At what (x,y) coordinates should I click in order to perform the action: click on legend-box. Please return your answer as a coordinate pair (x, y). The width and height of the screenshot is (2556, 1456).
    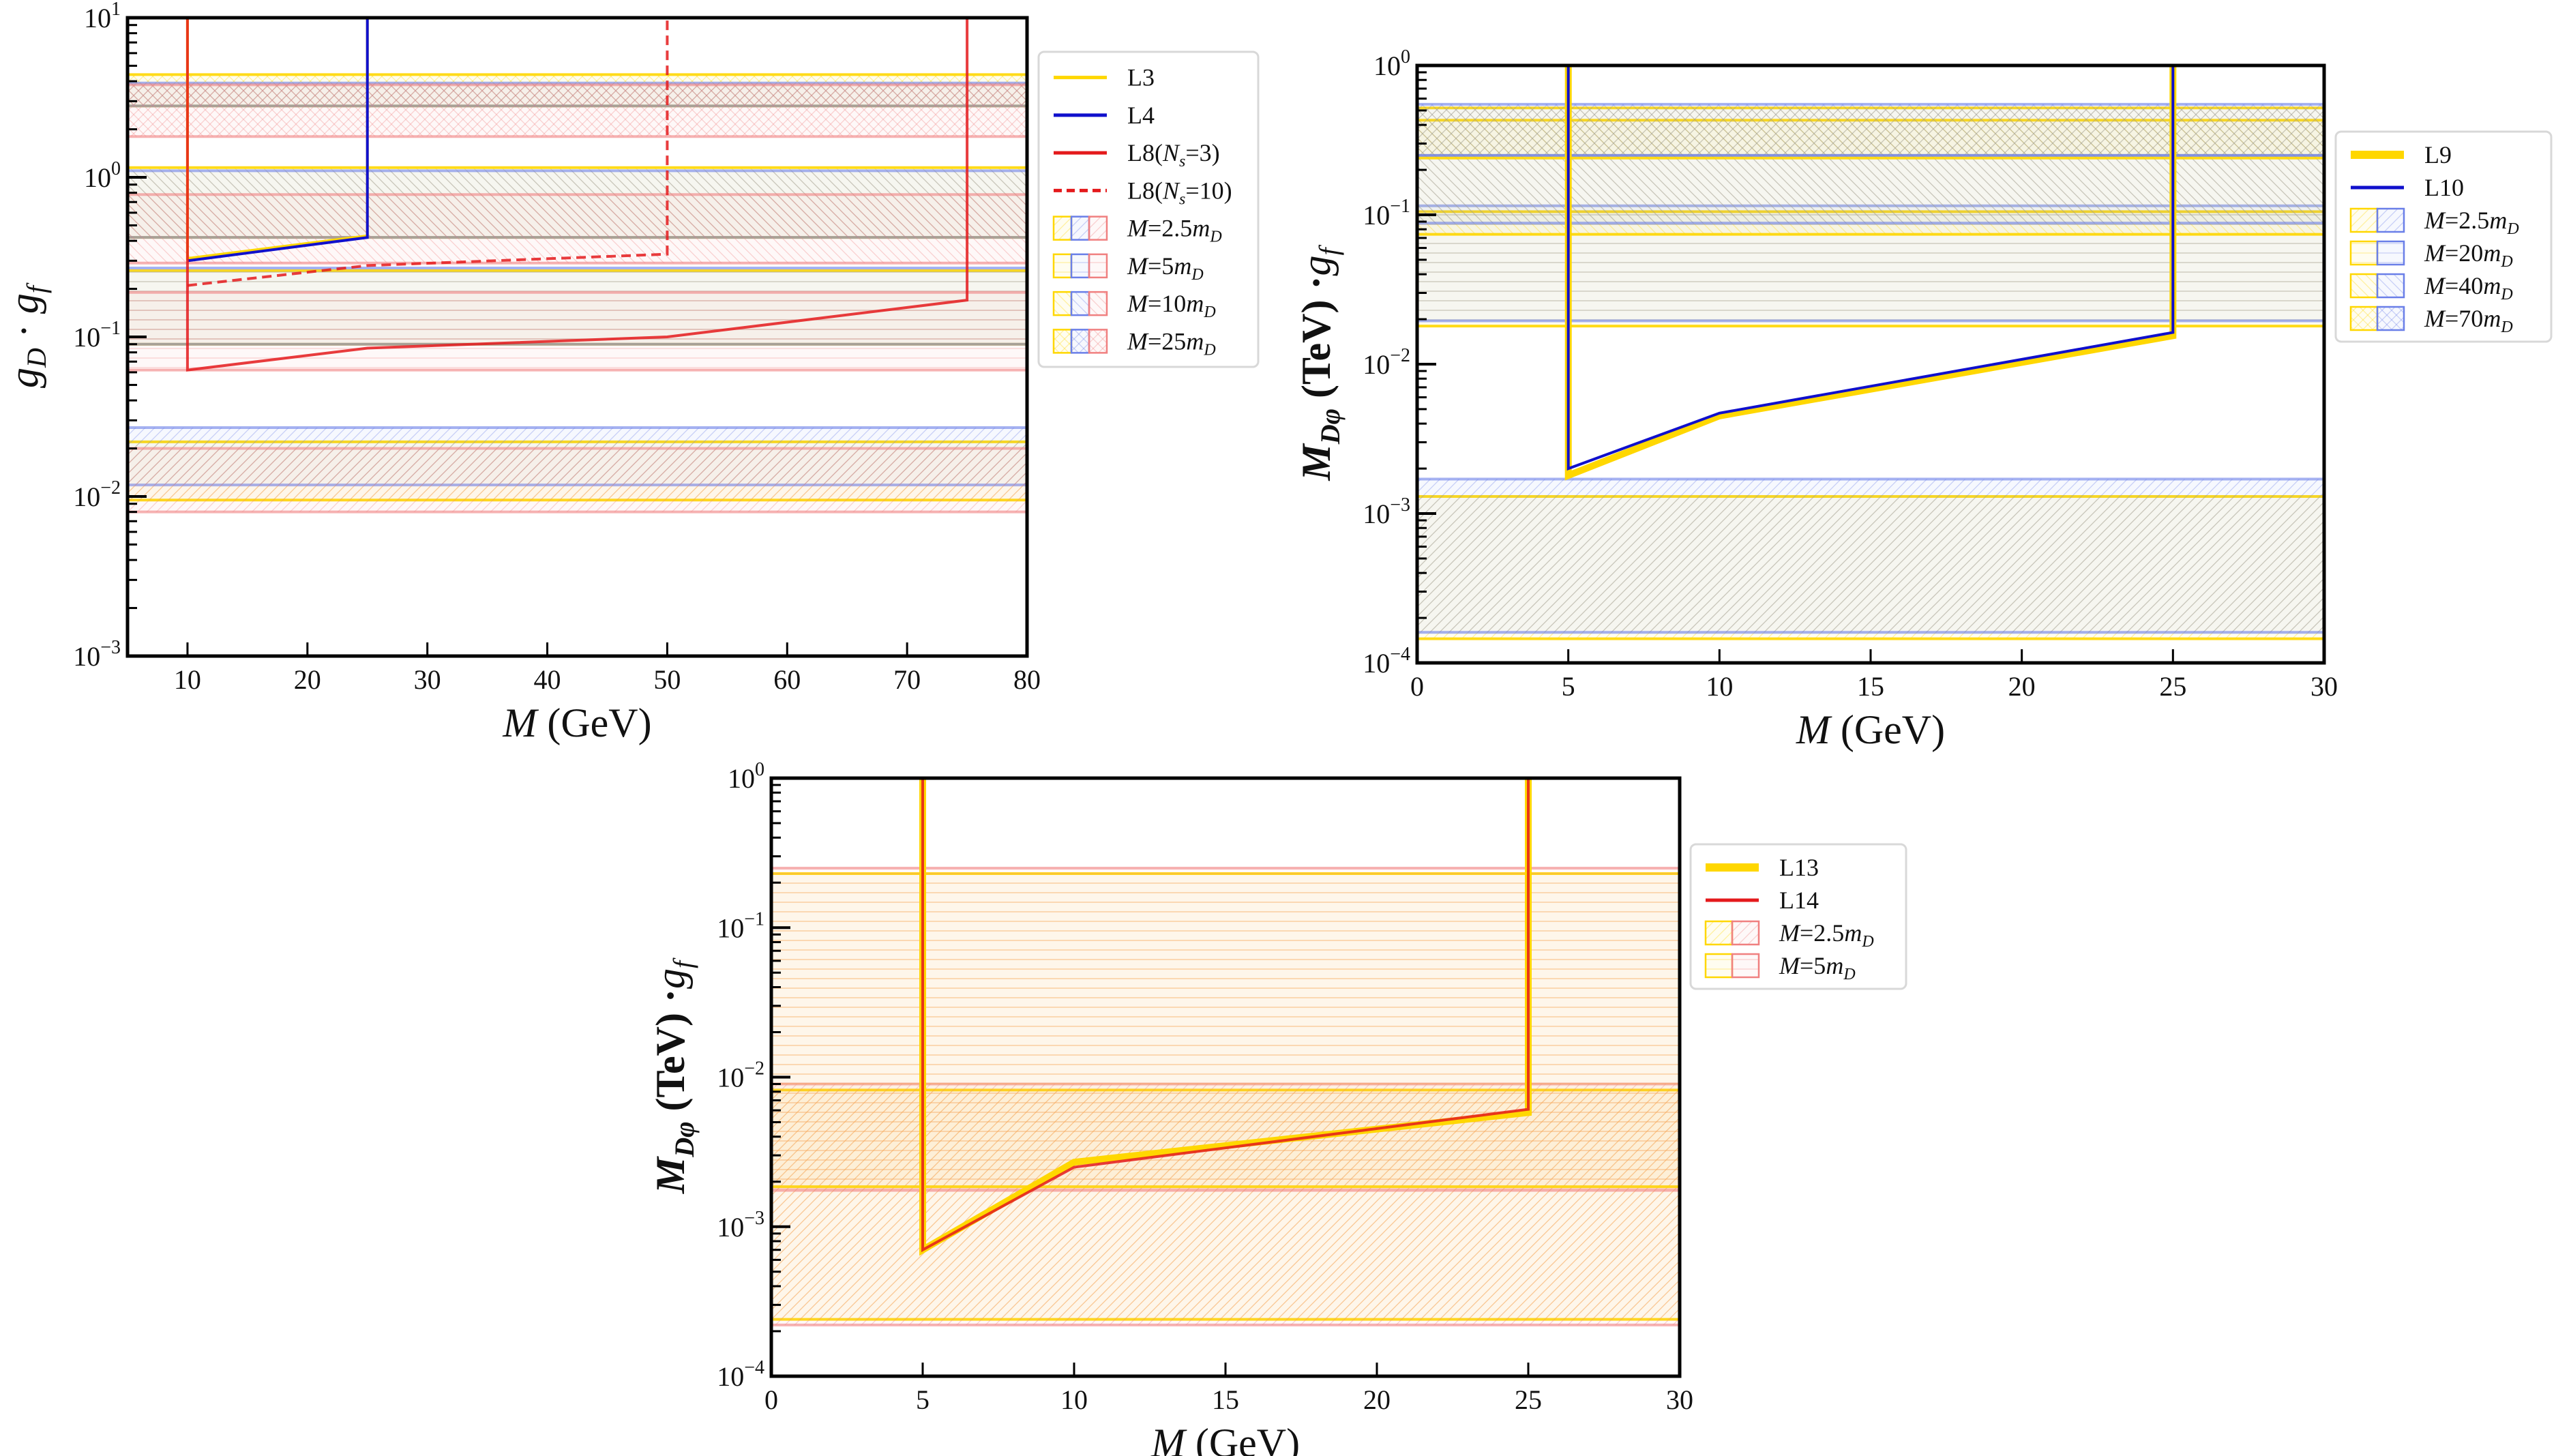
    Looking at the image, I should click on (1798, 916).